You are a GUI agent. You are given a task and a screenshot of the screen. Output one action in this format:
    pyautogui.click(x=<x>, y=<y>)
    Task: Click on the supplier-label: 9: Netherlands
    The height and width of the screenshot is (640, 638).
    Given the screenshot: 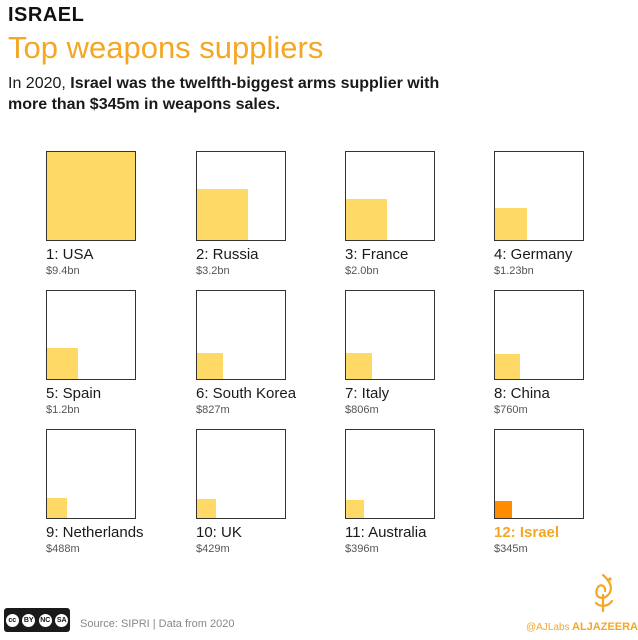 What is the action you would take?
    pyautogui.click(x=95, y=532)
    